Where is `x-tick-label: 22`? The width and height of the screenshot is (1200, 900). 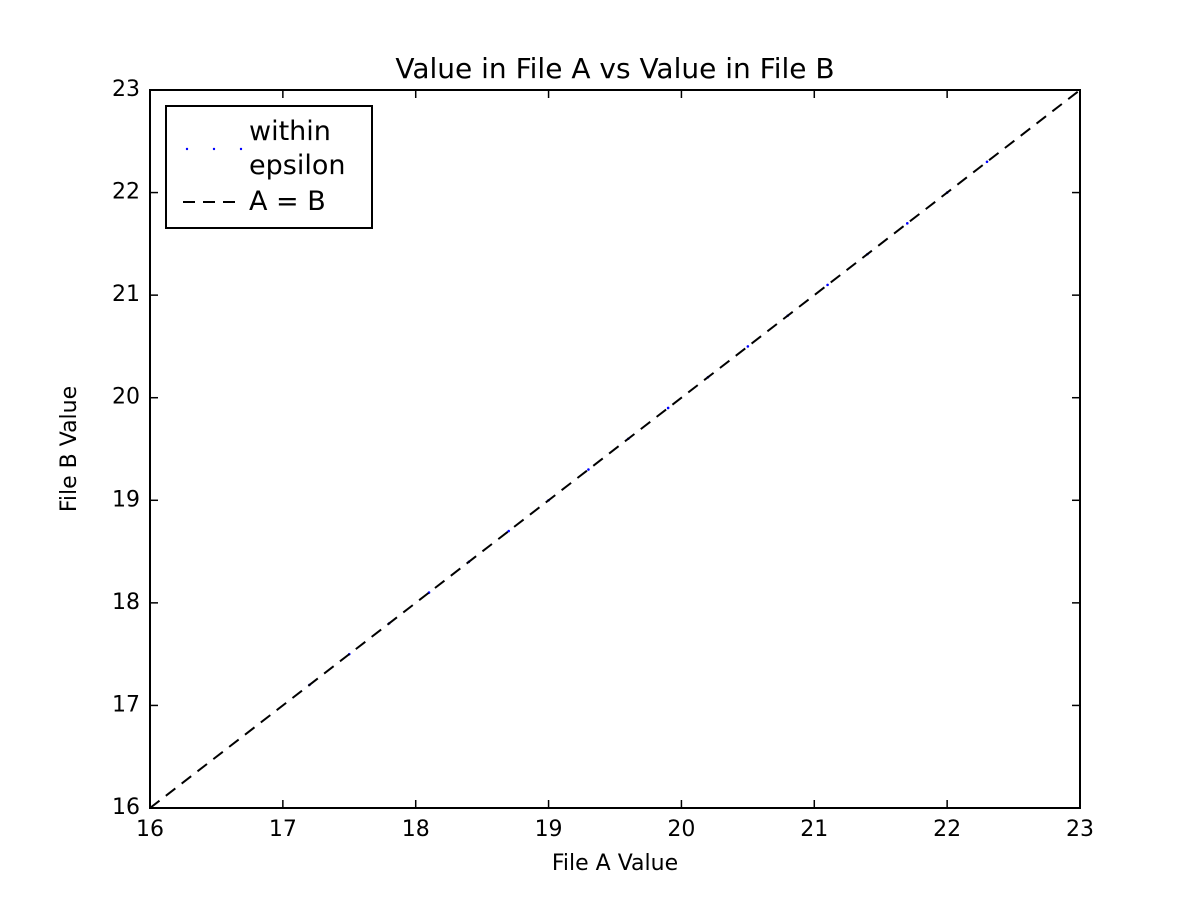 x-tick-label: 22 is located at coordinates (947, 829).